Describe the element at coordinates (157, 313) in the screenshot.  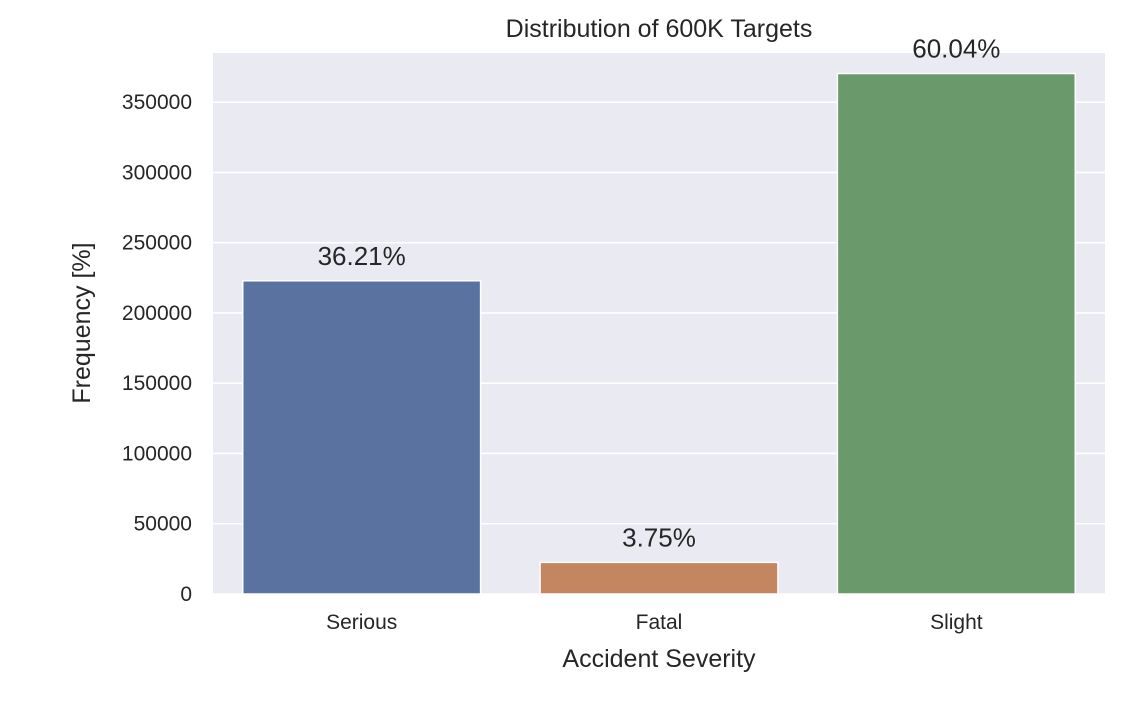
I see `y-tick-label-4: 200000` at that location.